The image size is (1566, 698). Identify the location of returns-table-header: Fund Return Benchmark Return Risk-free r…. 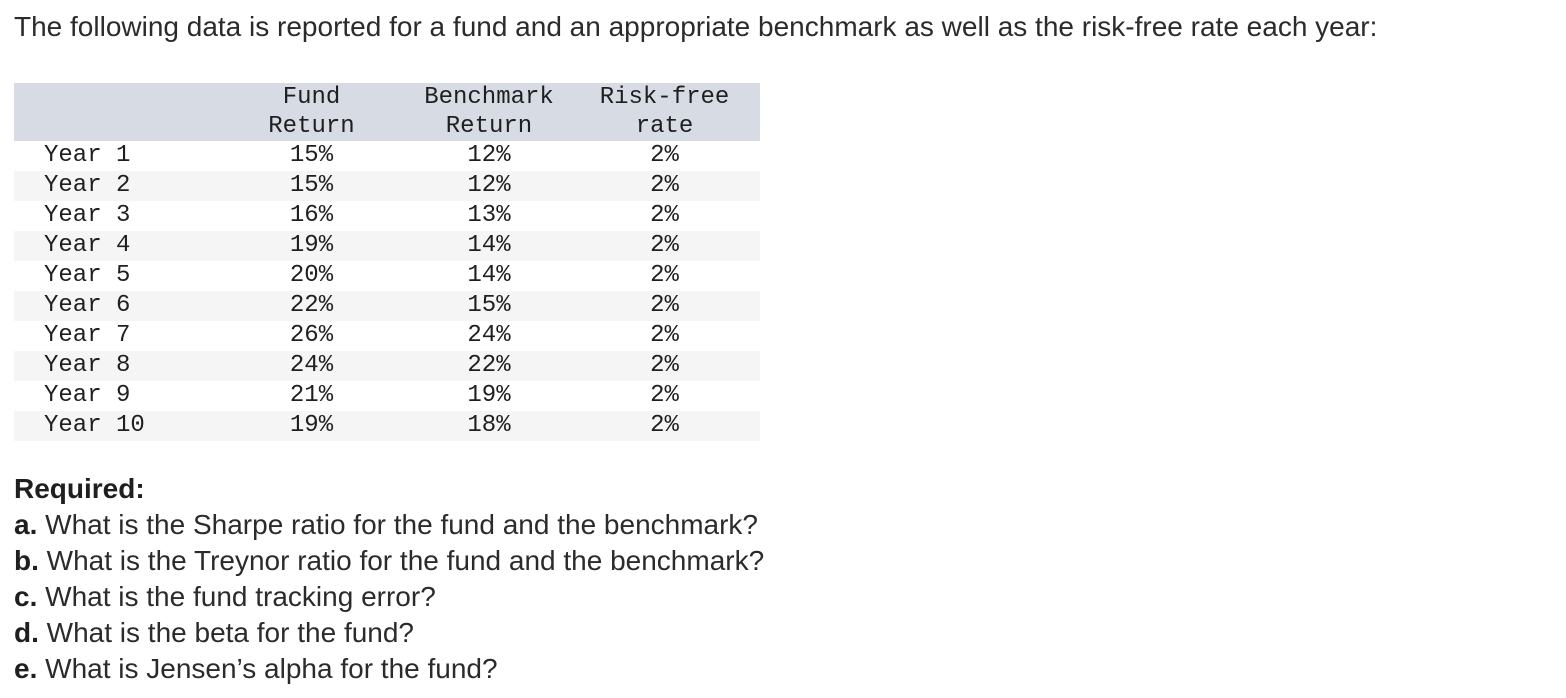
(387, 112).